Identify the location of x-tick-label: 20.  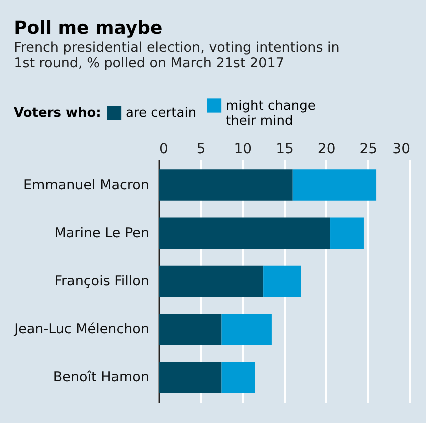
(327, 150).